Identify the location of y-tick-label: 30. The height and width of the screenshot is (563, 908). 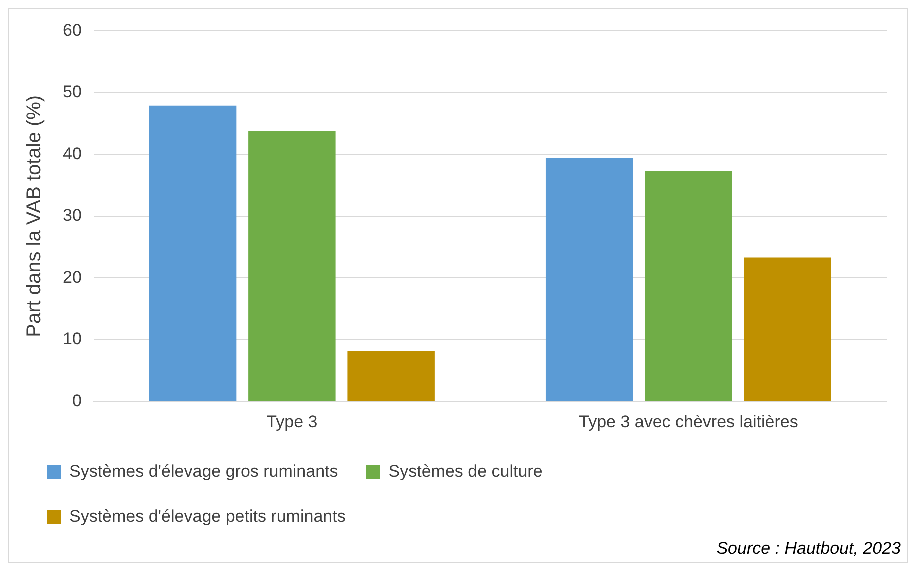
(72, 216).